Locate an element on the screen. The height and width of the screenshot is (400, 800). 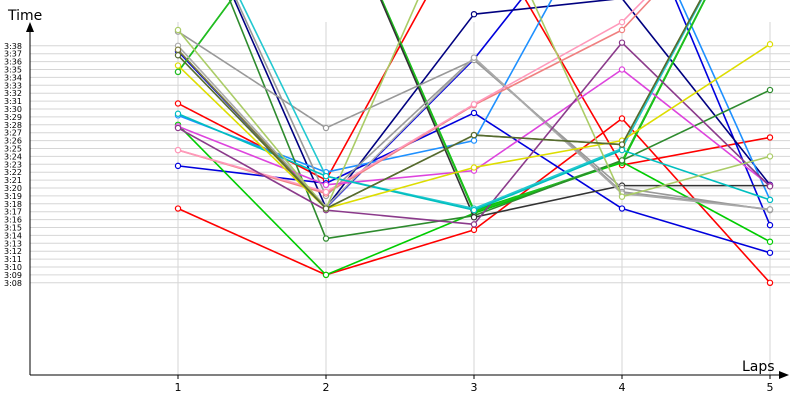
y-tick-label: 3:11 is located at coordinates (13, 259).